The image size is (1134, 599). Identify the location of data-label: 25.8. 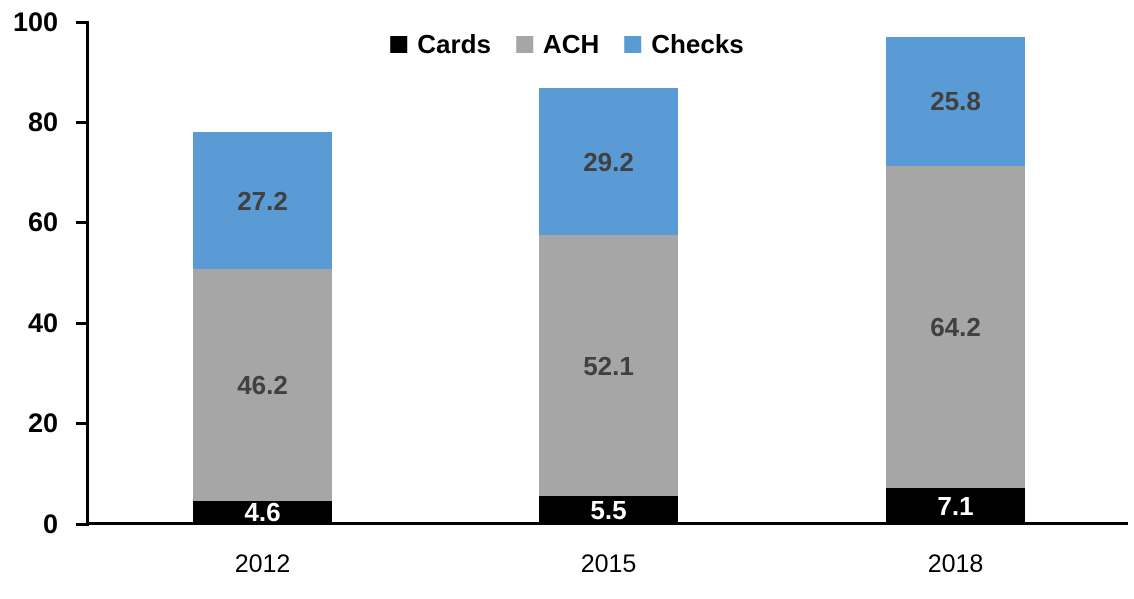
(955, 101).